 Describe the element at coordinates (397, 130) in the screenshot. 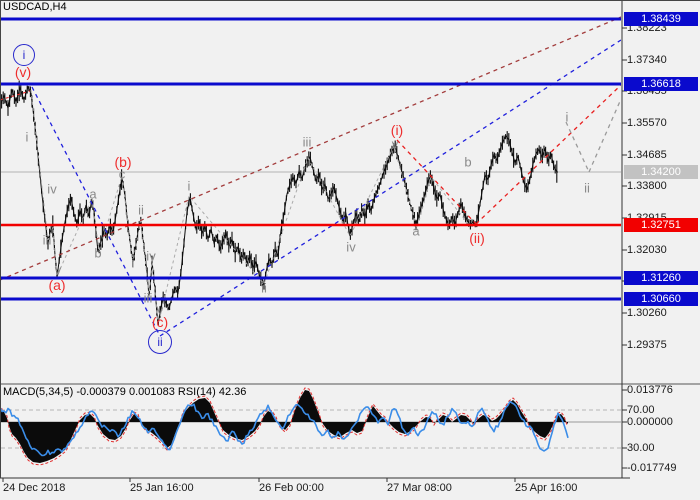

I see `wave-label-pip: (i)` at that location.